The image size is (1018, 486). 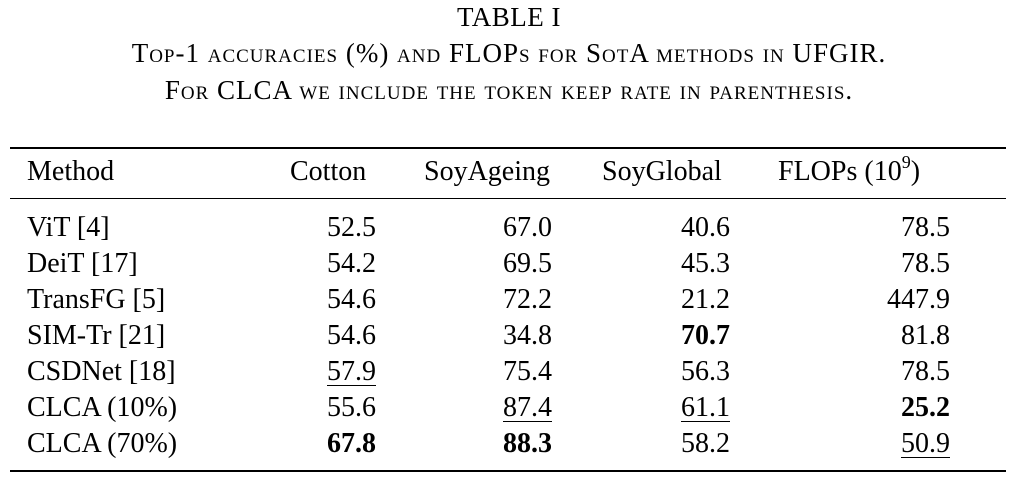 What do you see at coordinates (96, 335) in the screenshot?
I see `cell-method: SIM-Tr [21]` at bounding box center [96, 335].